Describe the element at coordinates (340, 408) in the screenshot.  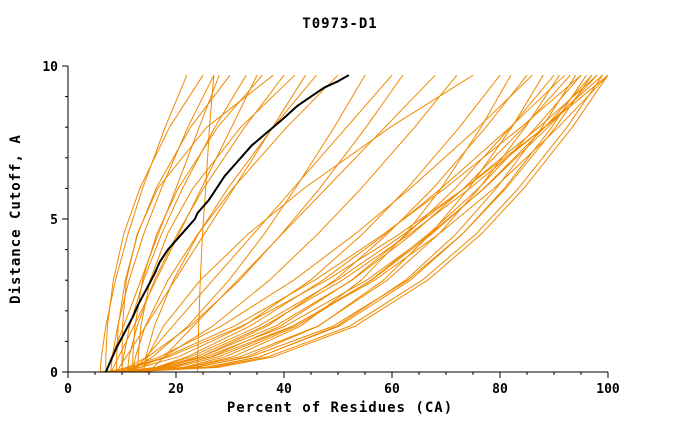
I see `x-axis-label: Percent of Residues (CA)` at that location.